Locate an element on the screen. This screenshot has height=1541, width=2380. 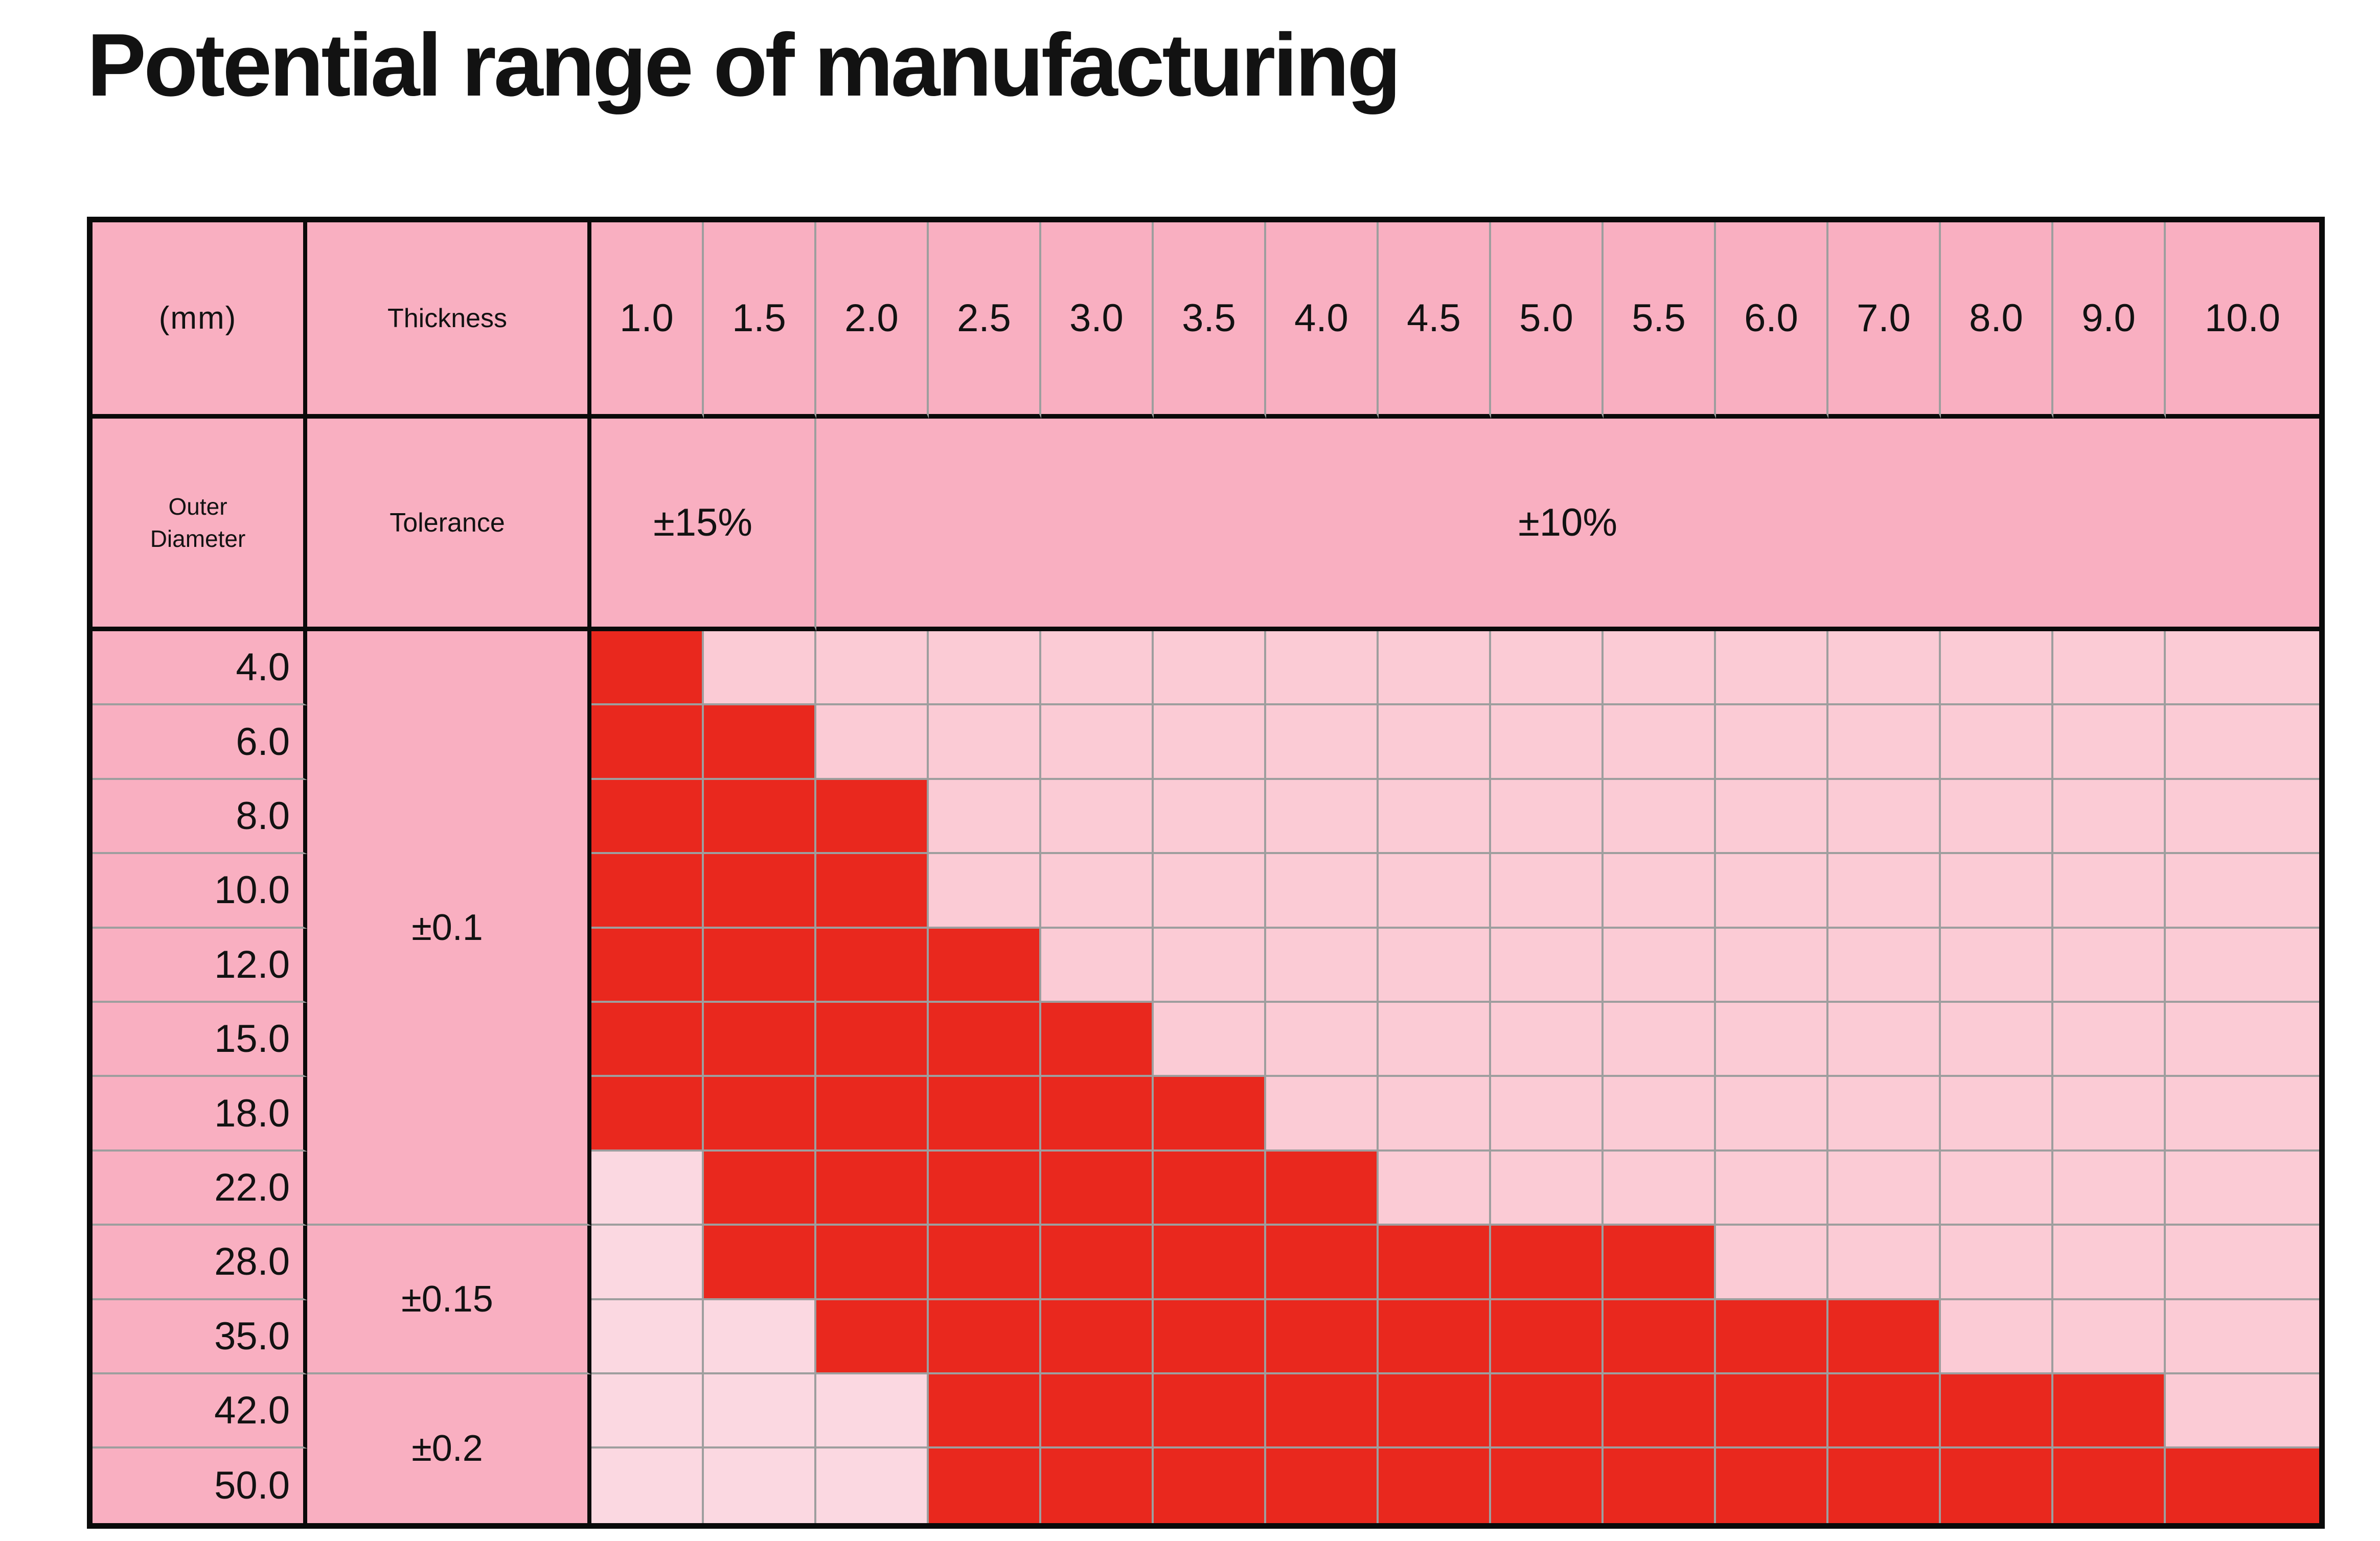
range-cell-od50.0-t4.5 is located at coordinates (1435, 1485).